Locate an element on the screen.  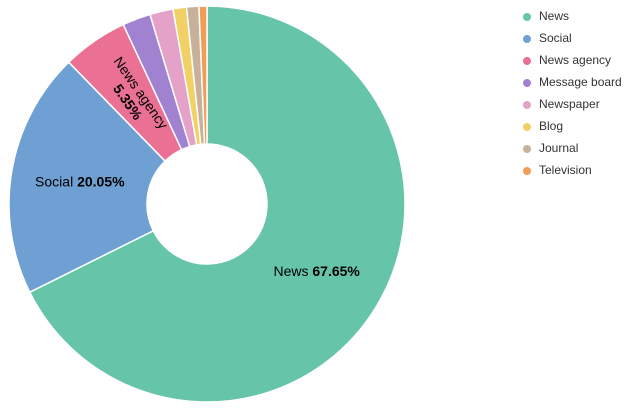
legend-label: News agency is located at coordinates (575, 60).